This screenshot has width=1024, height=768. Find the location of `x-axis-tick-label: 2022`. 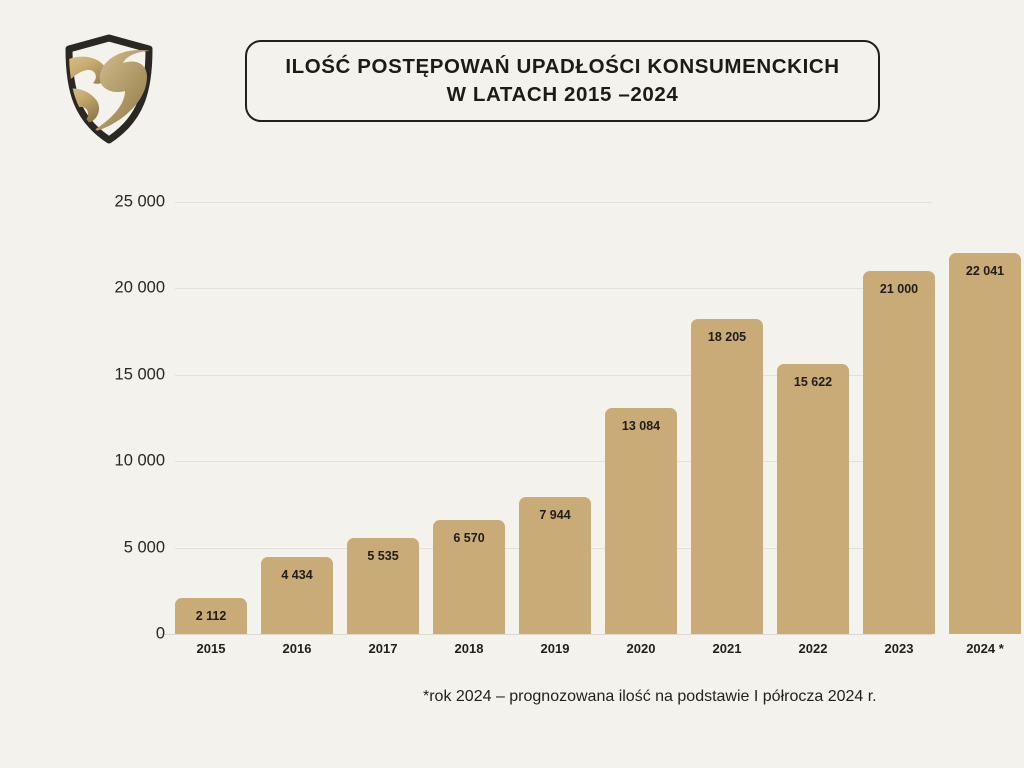

x-axis-tick-label: 2022 is located at coordinates (813, 648).